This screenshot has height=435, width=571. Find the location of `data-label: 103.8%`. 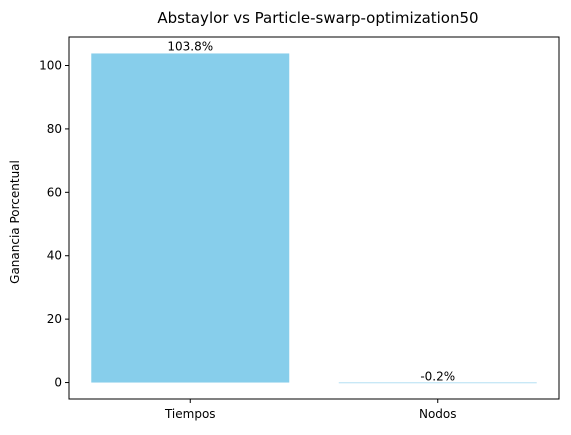

data-label: 103.8% is located at coordinates (190, 46).